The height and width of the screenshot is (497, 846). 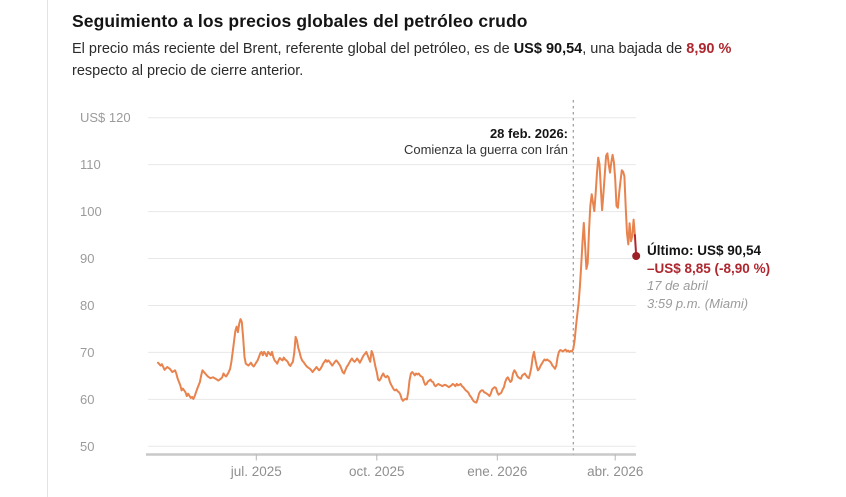 What do you see at coordinates (497, 471) in the screenshot?
I see `x-axis-tick-label: ene. 2026` at bounding box center [497, 471].